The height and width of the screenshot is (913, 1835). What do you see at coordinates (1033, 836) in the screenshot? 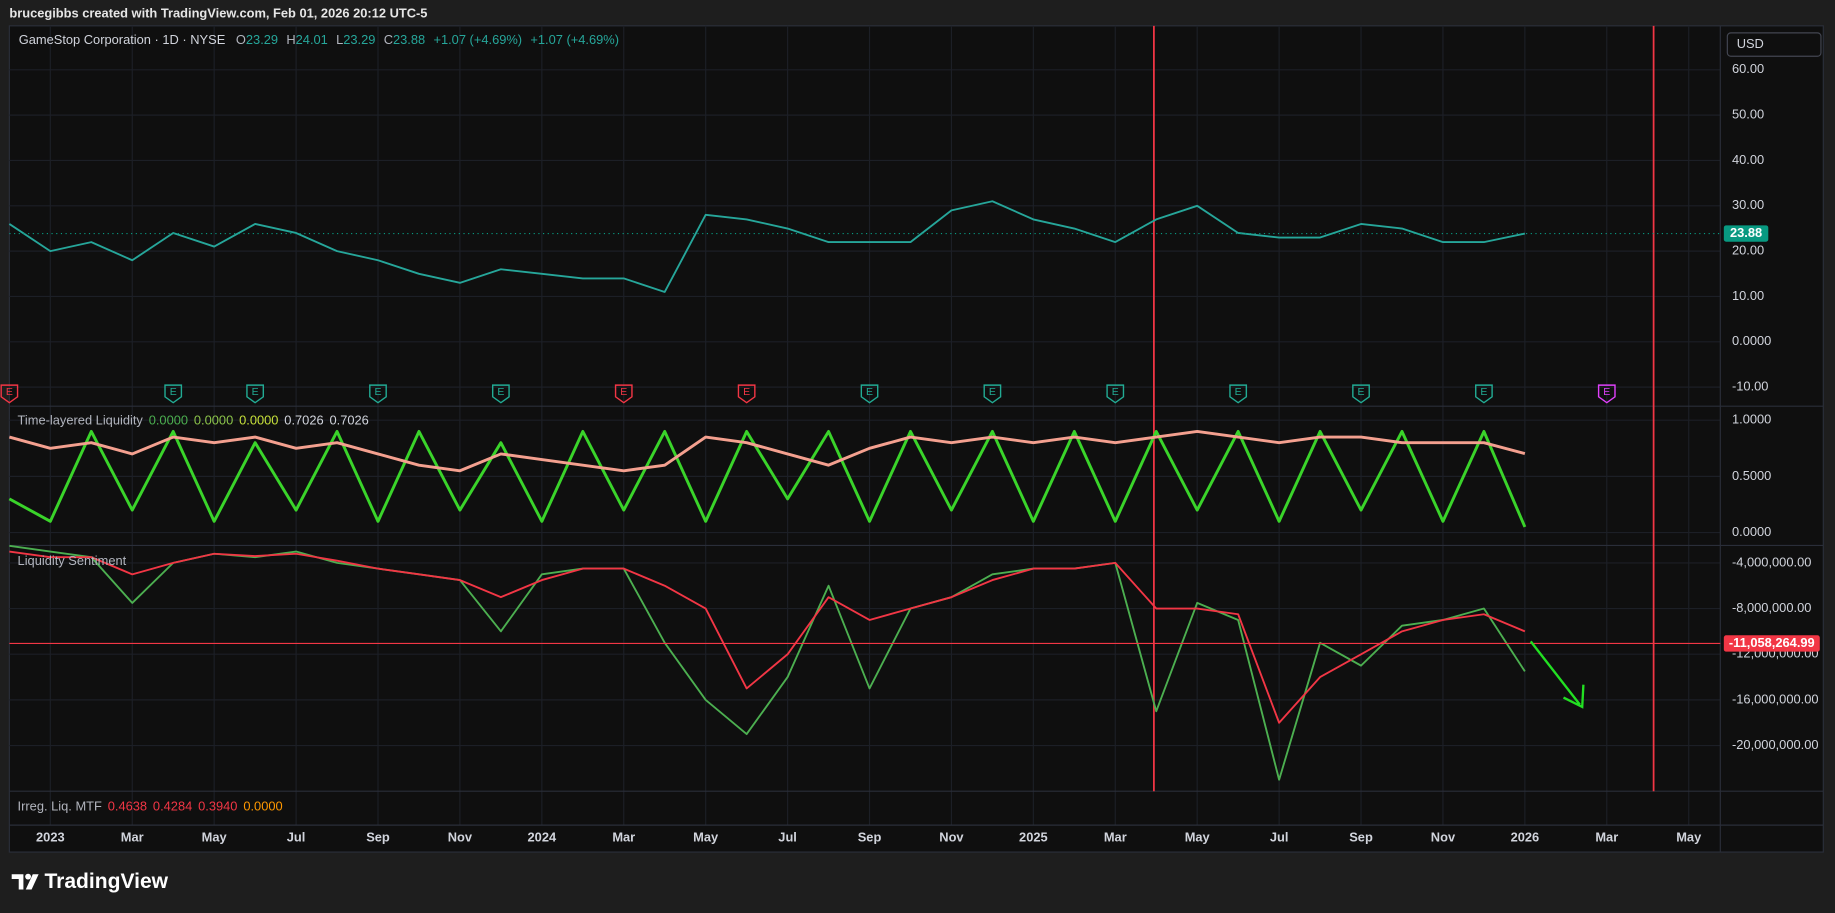
I see `x-tick-label: 2025` at bounding box center [1033, 836].